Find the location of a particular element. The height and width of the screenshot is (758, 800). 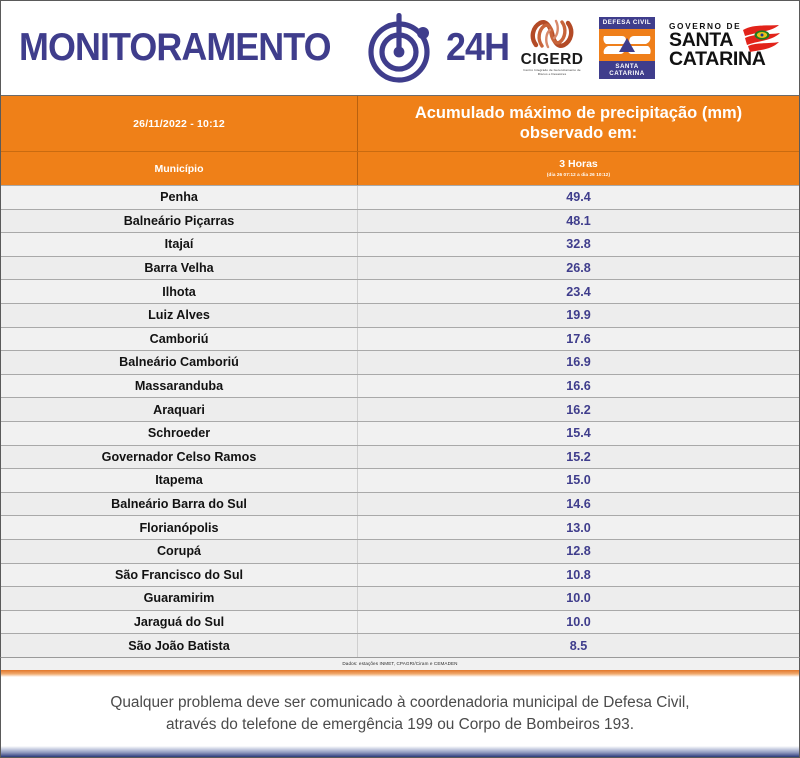

cell-valor: 8.5 is located at coordinates (578, 645).